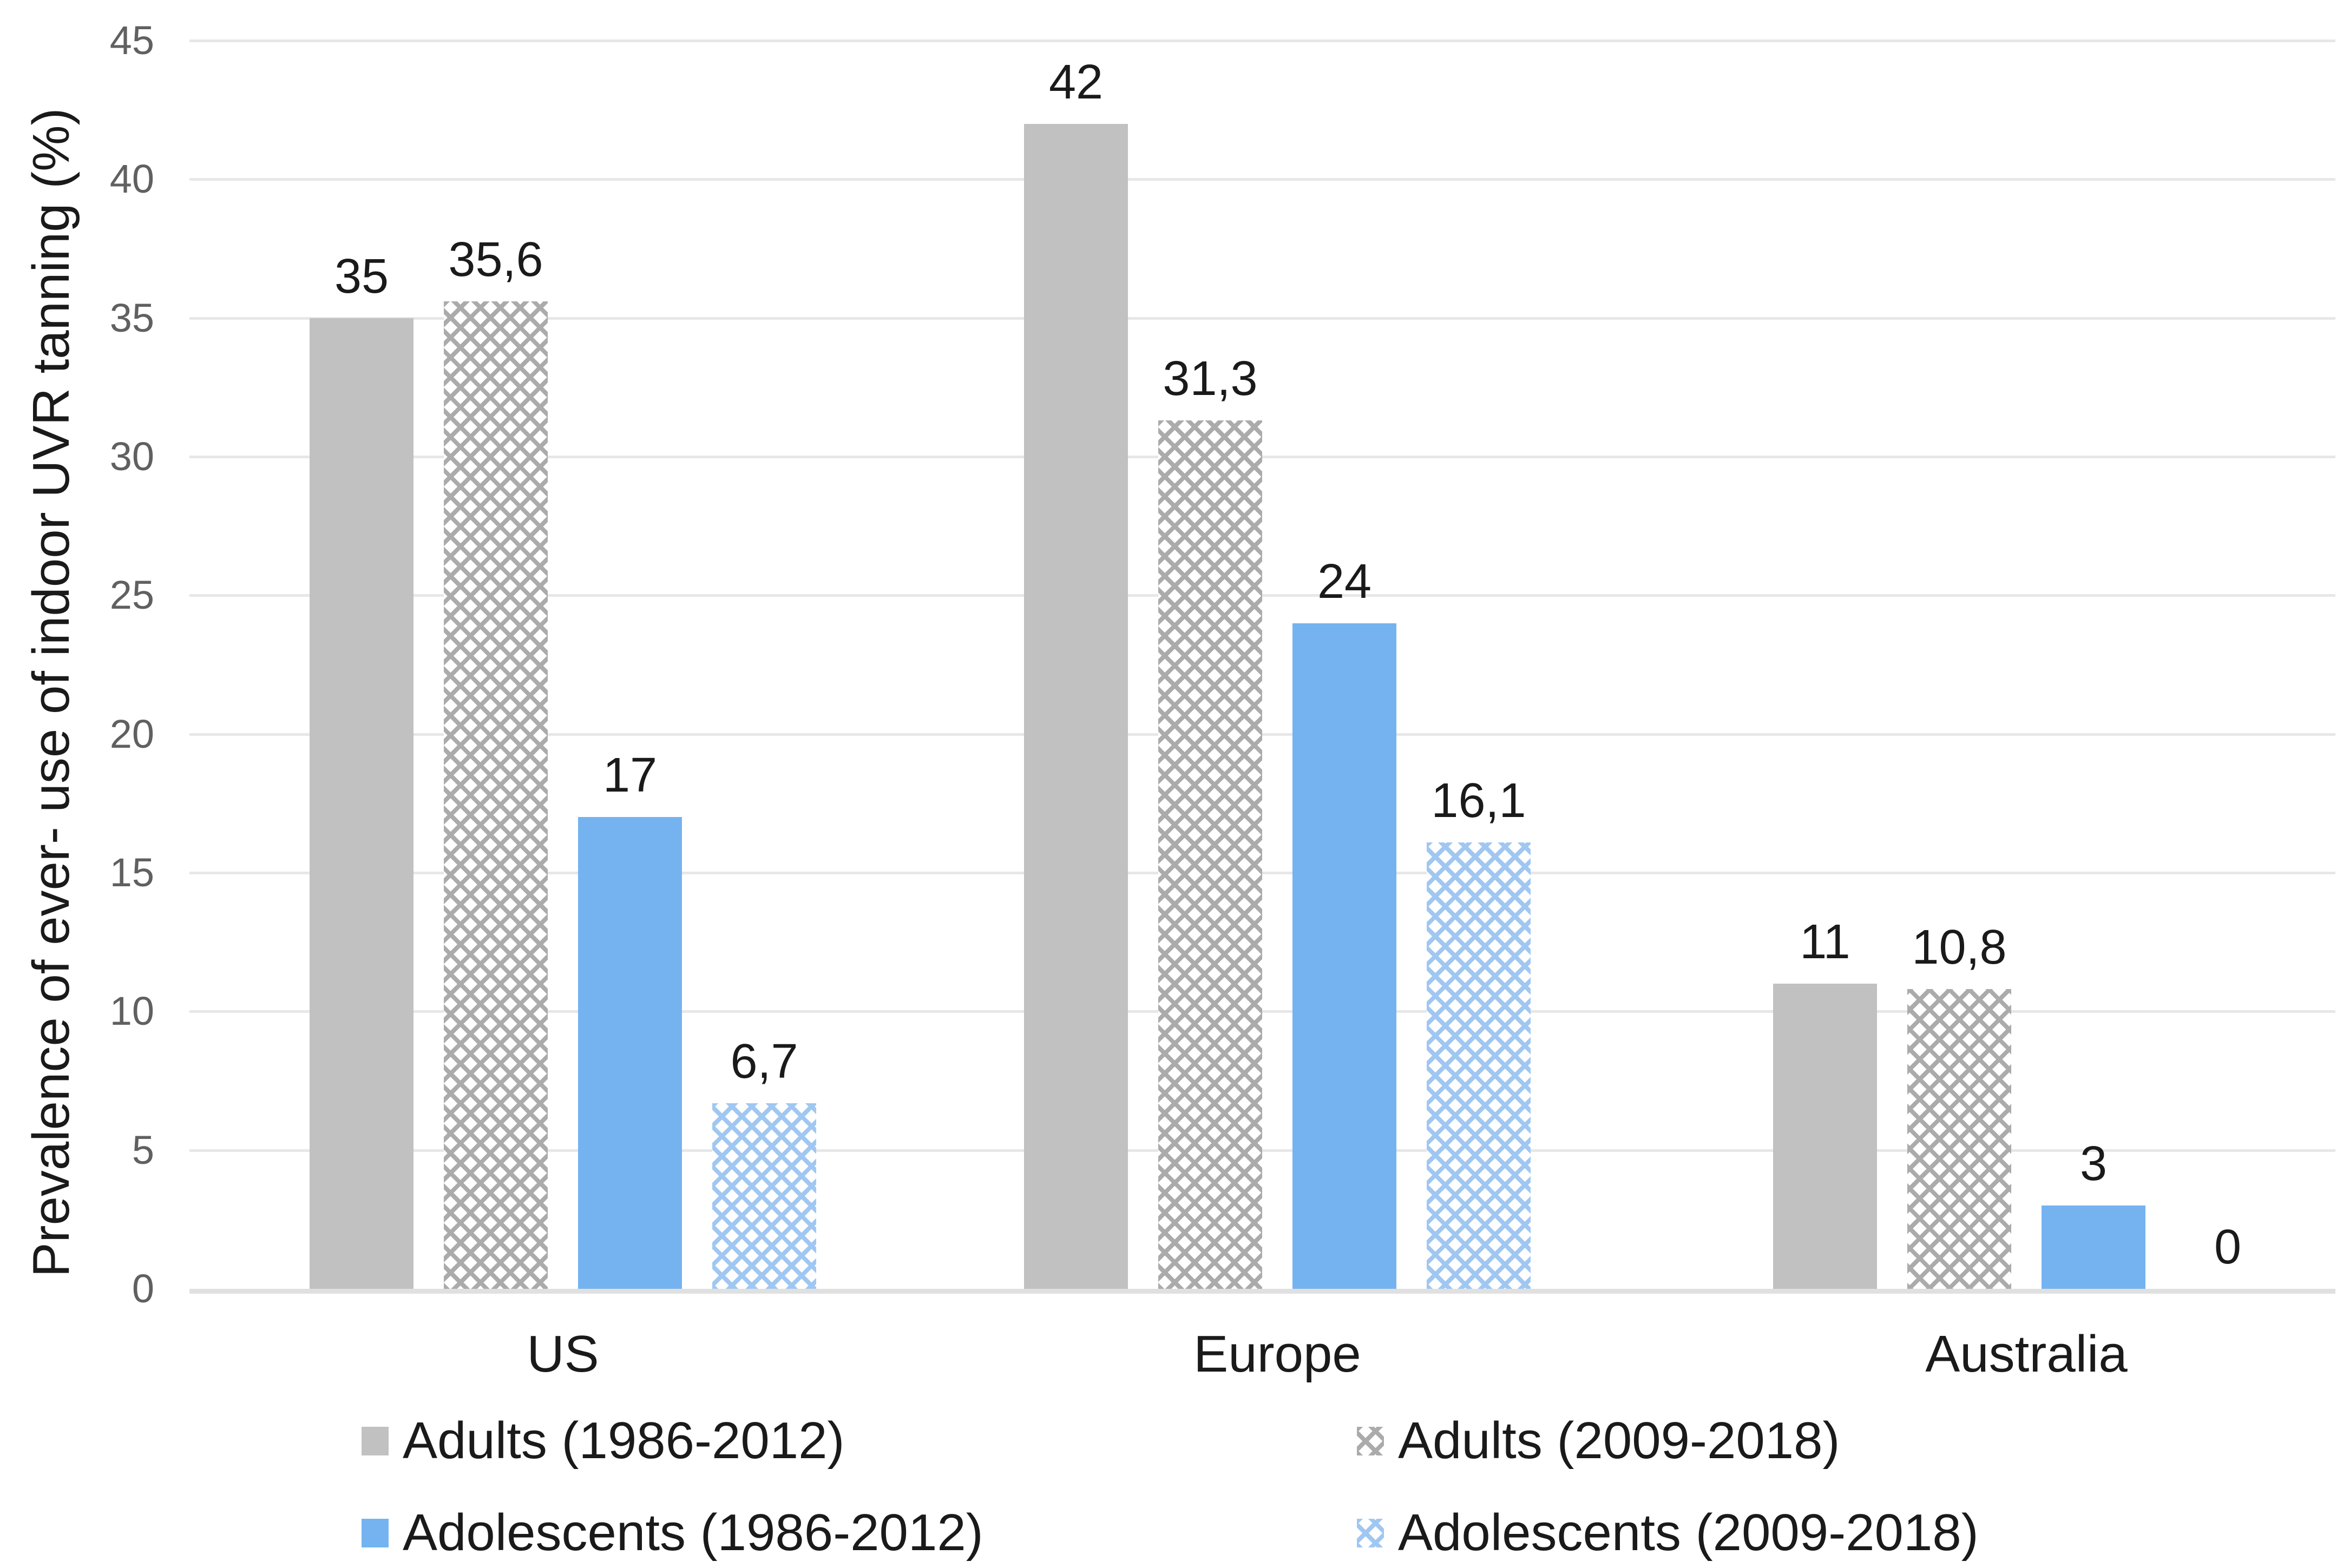 The width and height of the screenshot is (2343, 1568). Describe the element at coordinates (362, 276) in the screenshot. I see `bar-value-label: 35` at that location.